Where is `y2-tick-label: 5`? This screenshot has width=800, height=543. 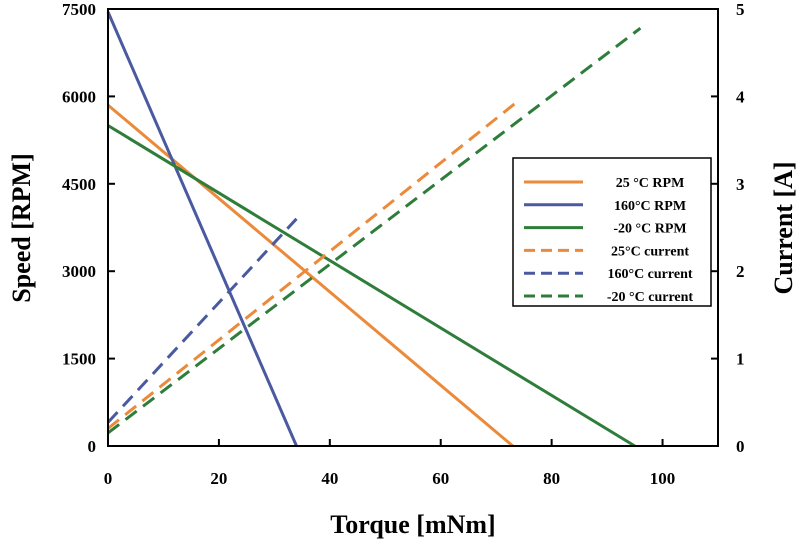 y2-tick-label: 5 is located at coordinates (740, 9).